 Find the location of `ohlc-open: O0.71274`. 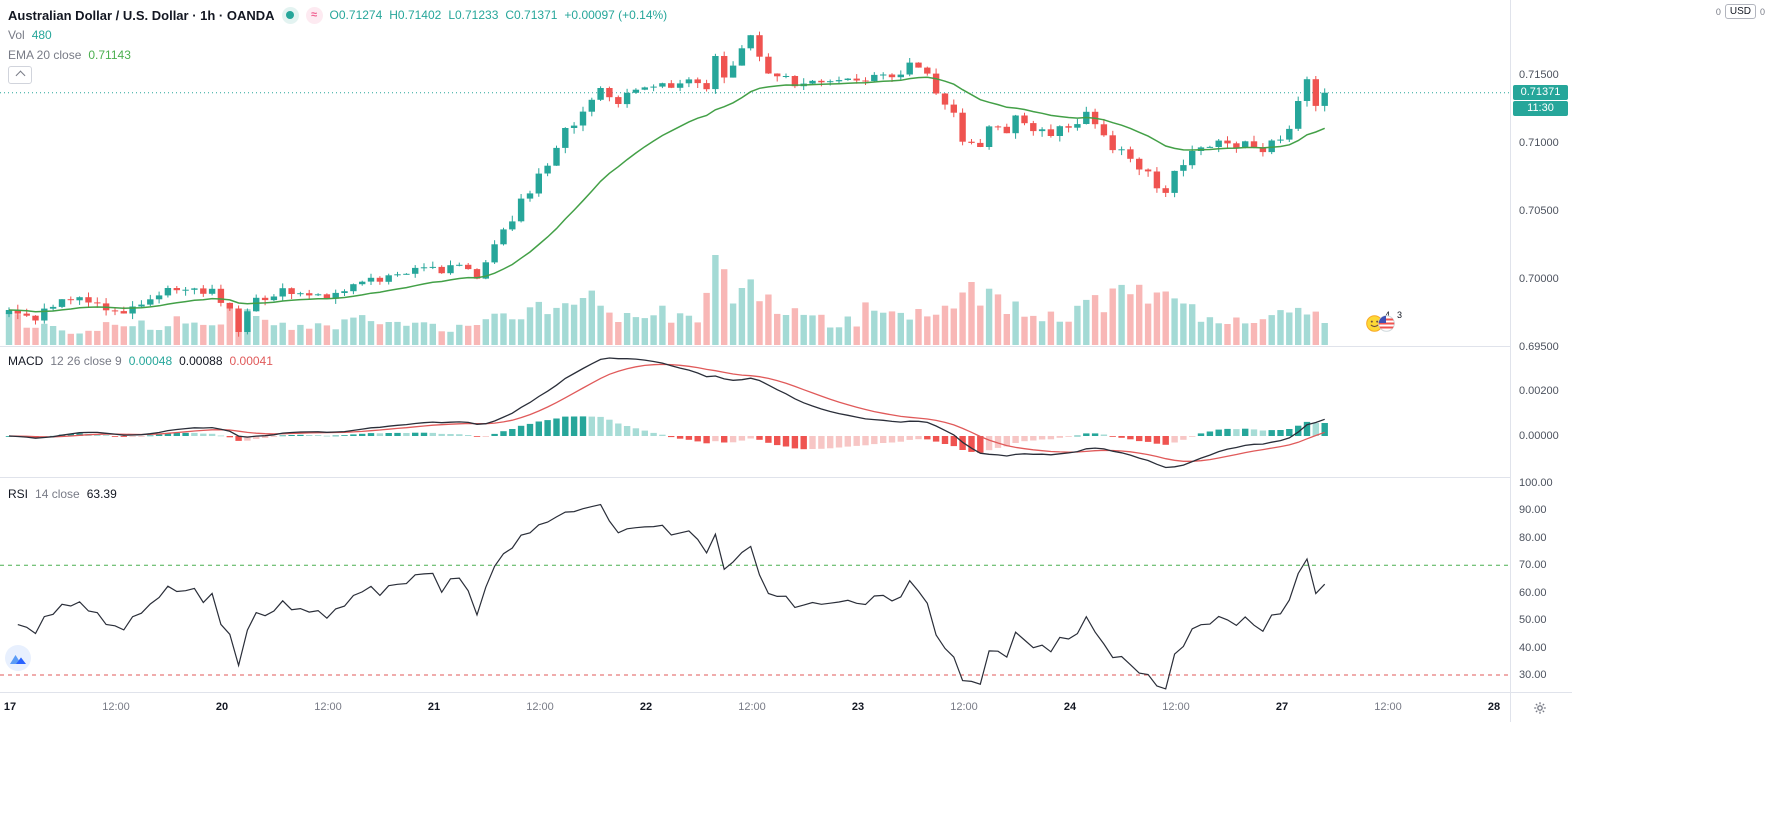

ohlc-open: O0.71274 is located at coordinates (356, 15).